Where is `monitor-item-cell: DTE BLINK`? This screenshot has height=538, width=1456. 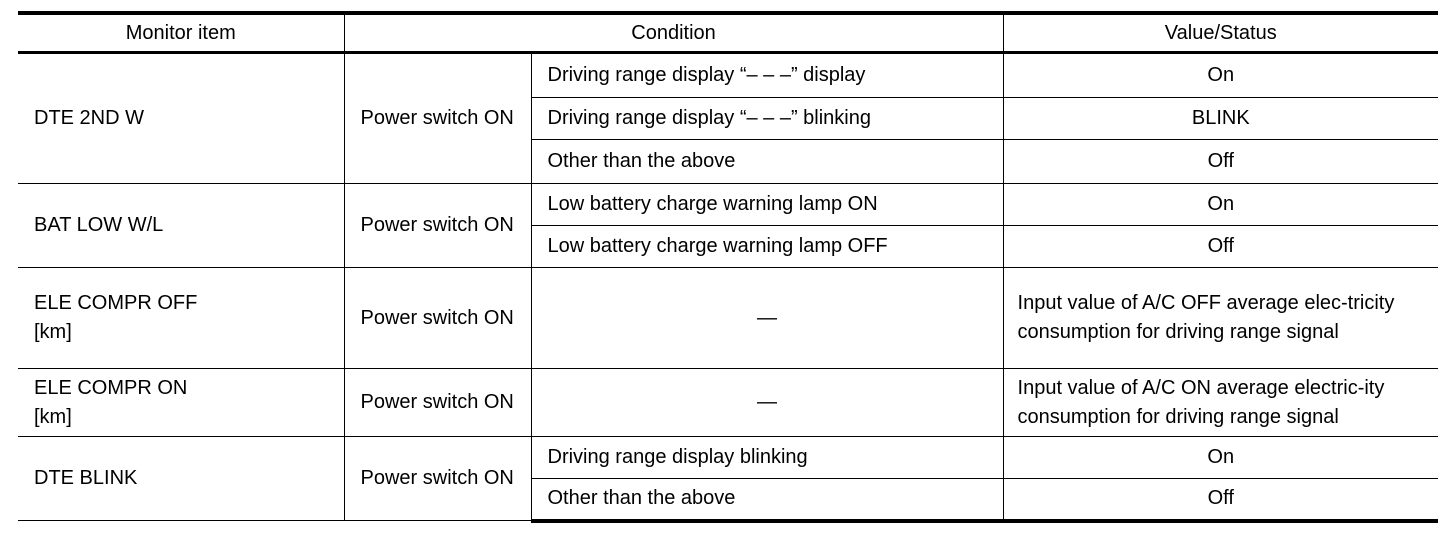 monitor-item-cell: DTE BLINK is located at coordinates (181, 478).